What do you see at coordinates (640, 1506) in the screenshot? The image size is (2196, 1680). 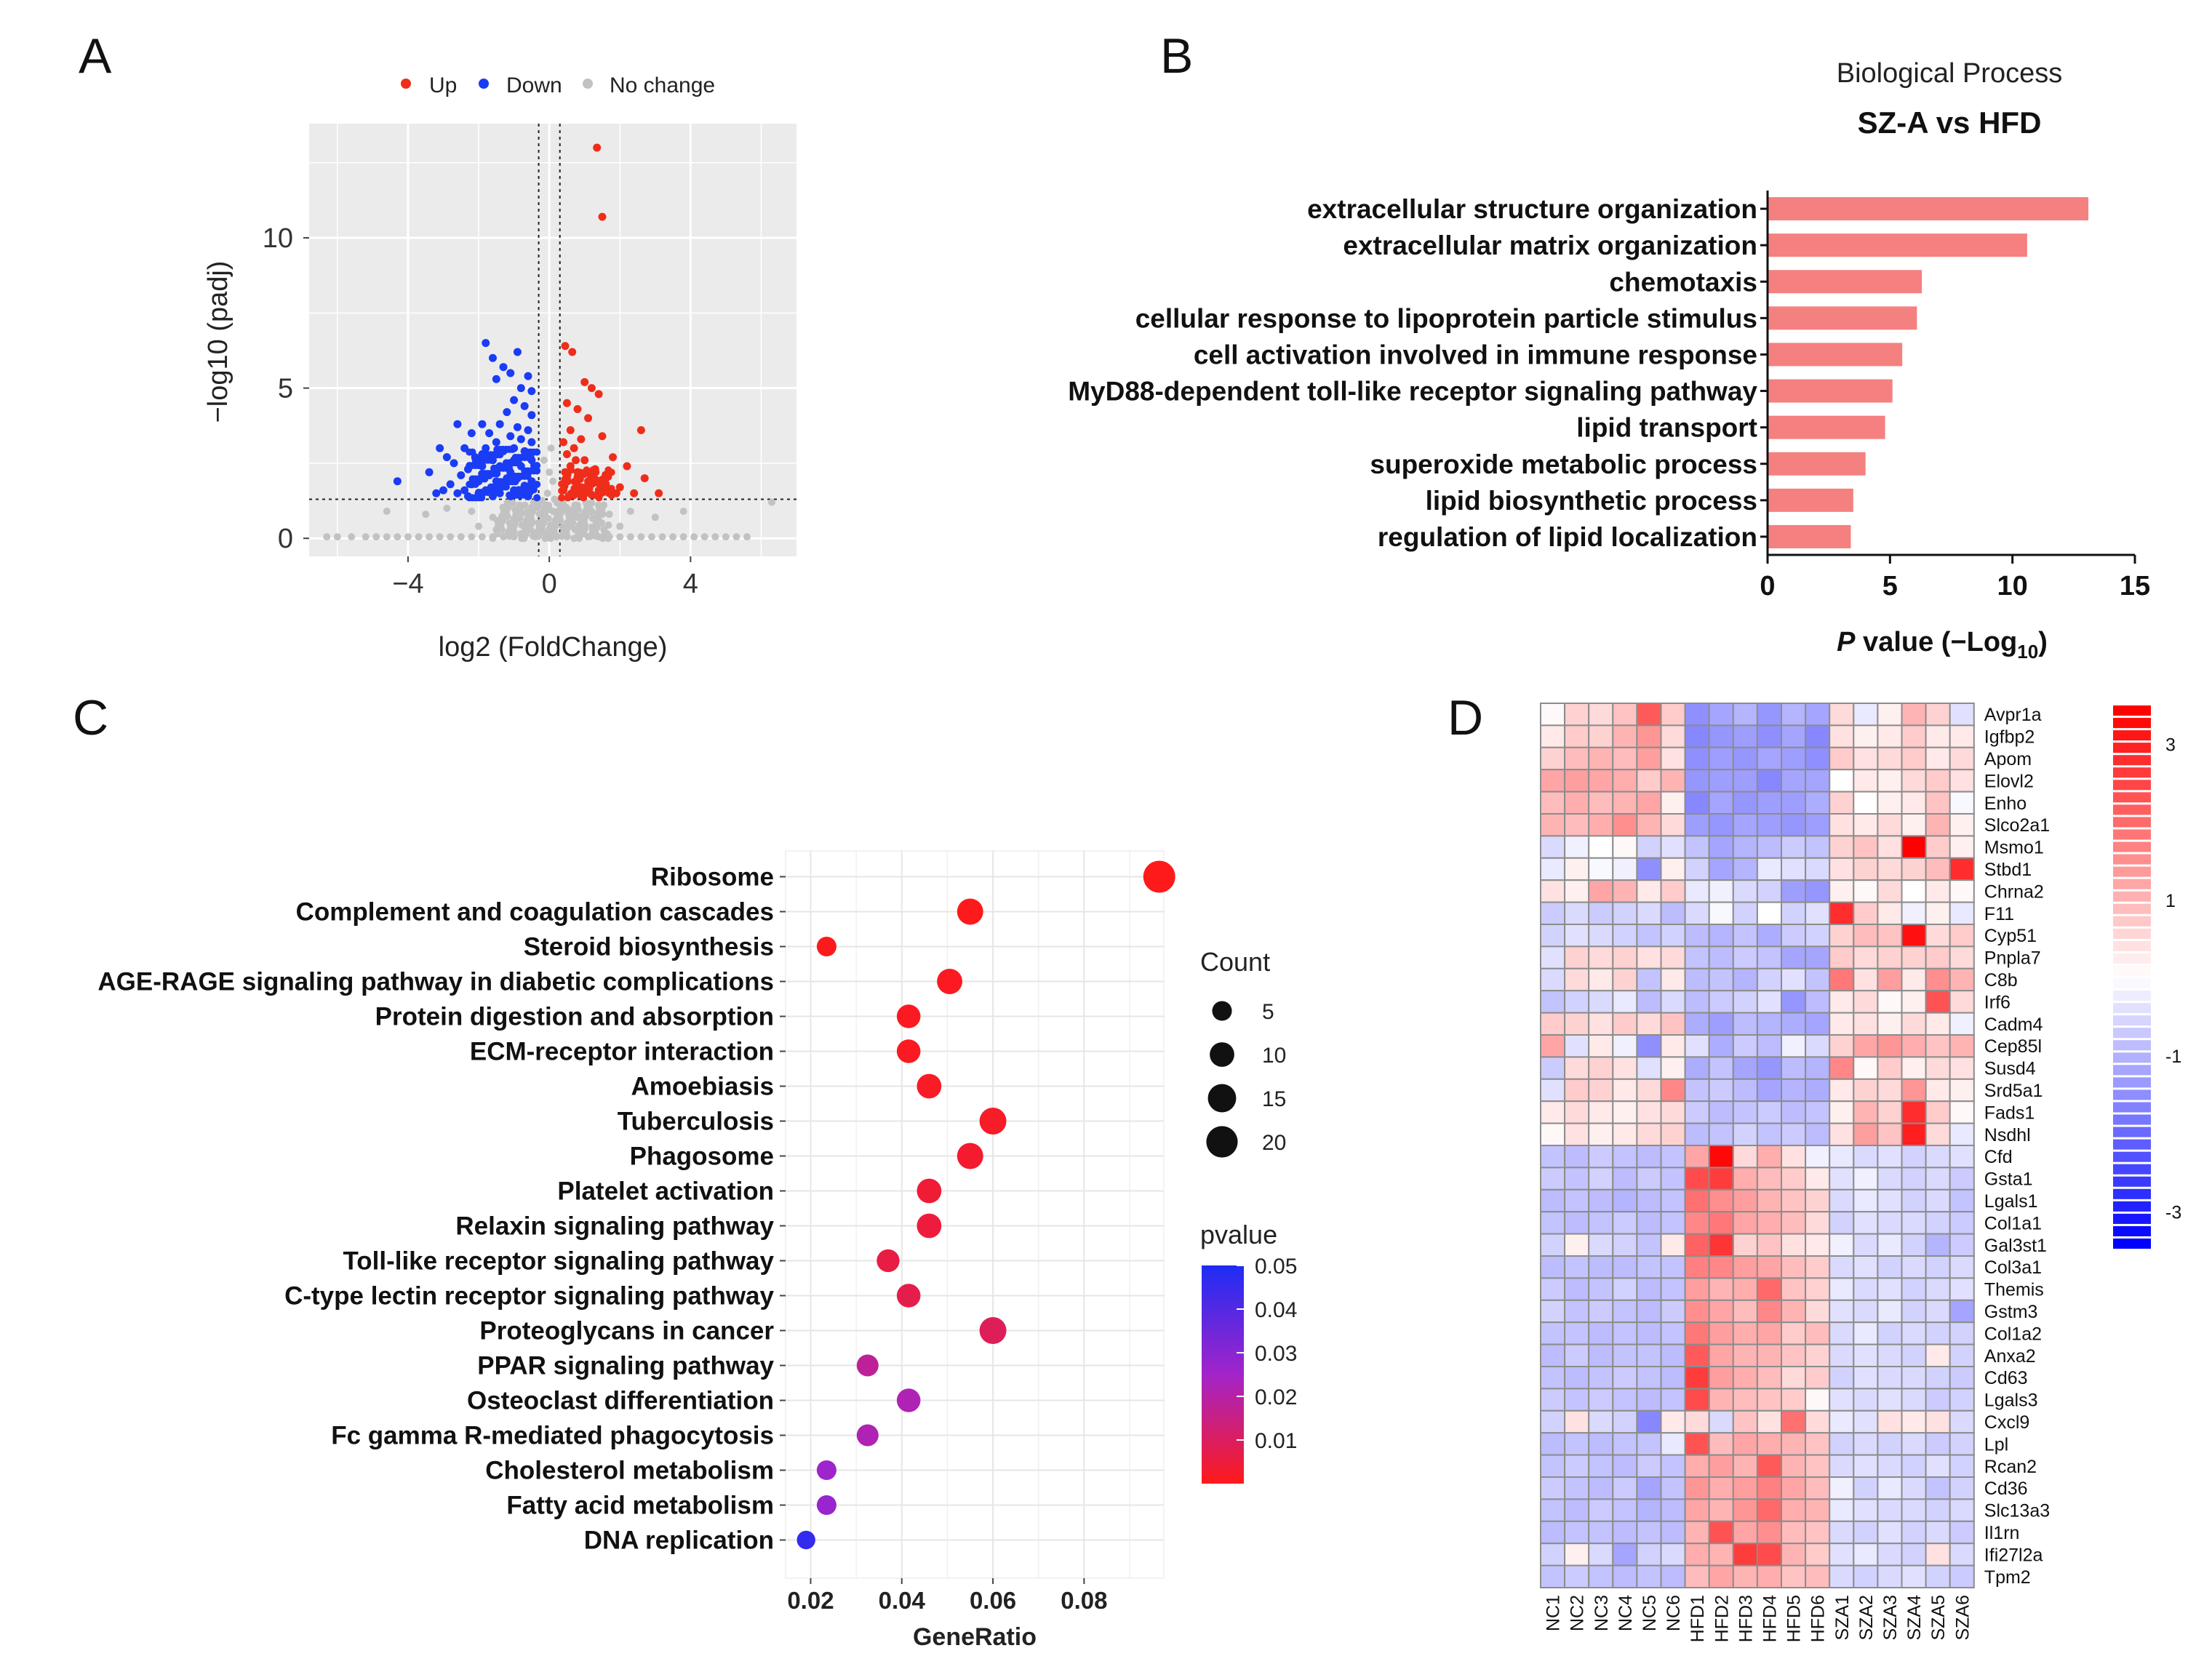 I see `kegg-category-label: Fatty acid metabolism` at bounding box center [640, 1506].